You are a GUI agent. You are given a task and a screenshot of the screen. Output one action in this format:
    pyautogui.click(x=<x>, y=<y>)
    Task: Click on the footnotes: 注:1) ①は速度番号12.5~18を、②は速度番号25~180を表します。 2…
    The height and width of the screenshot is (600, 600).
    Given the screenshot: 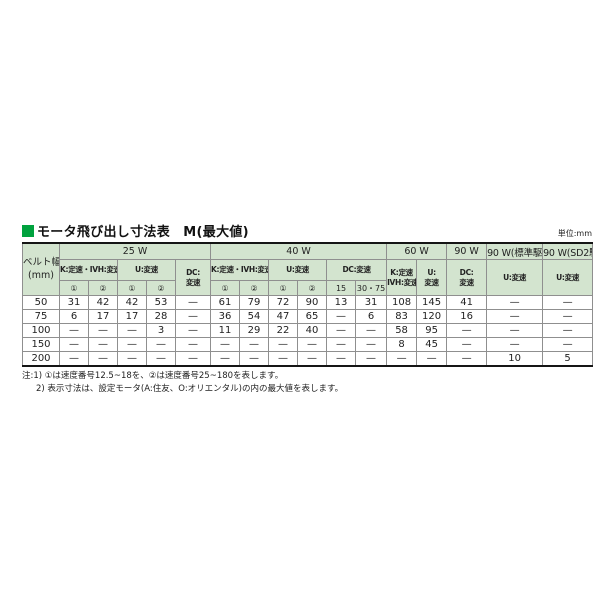 What is the action you would take?
    pyautogui.click(x=307, y=383)
    